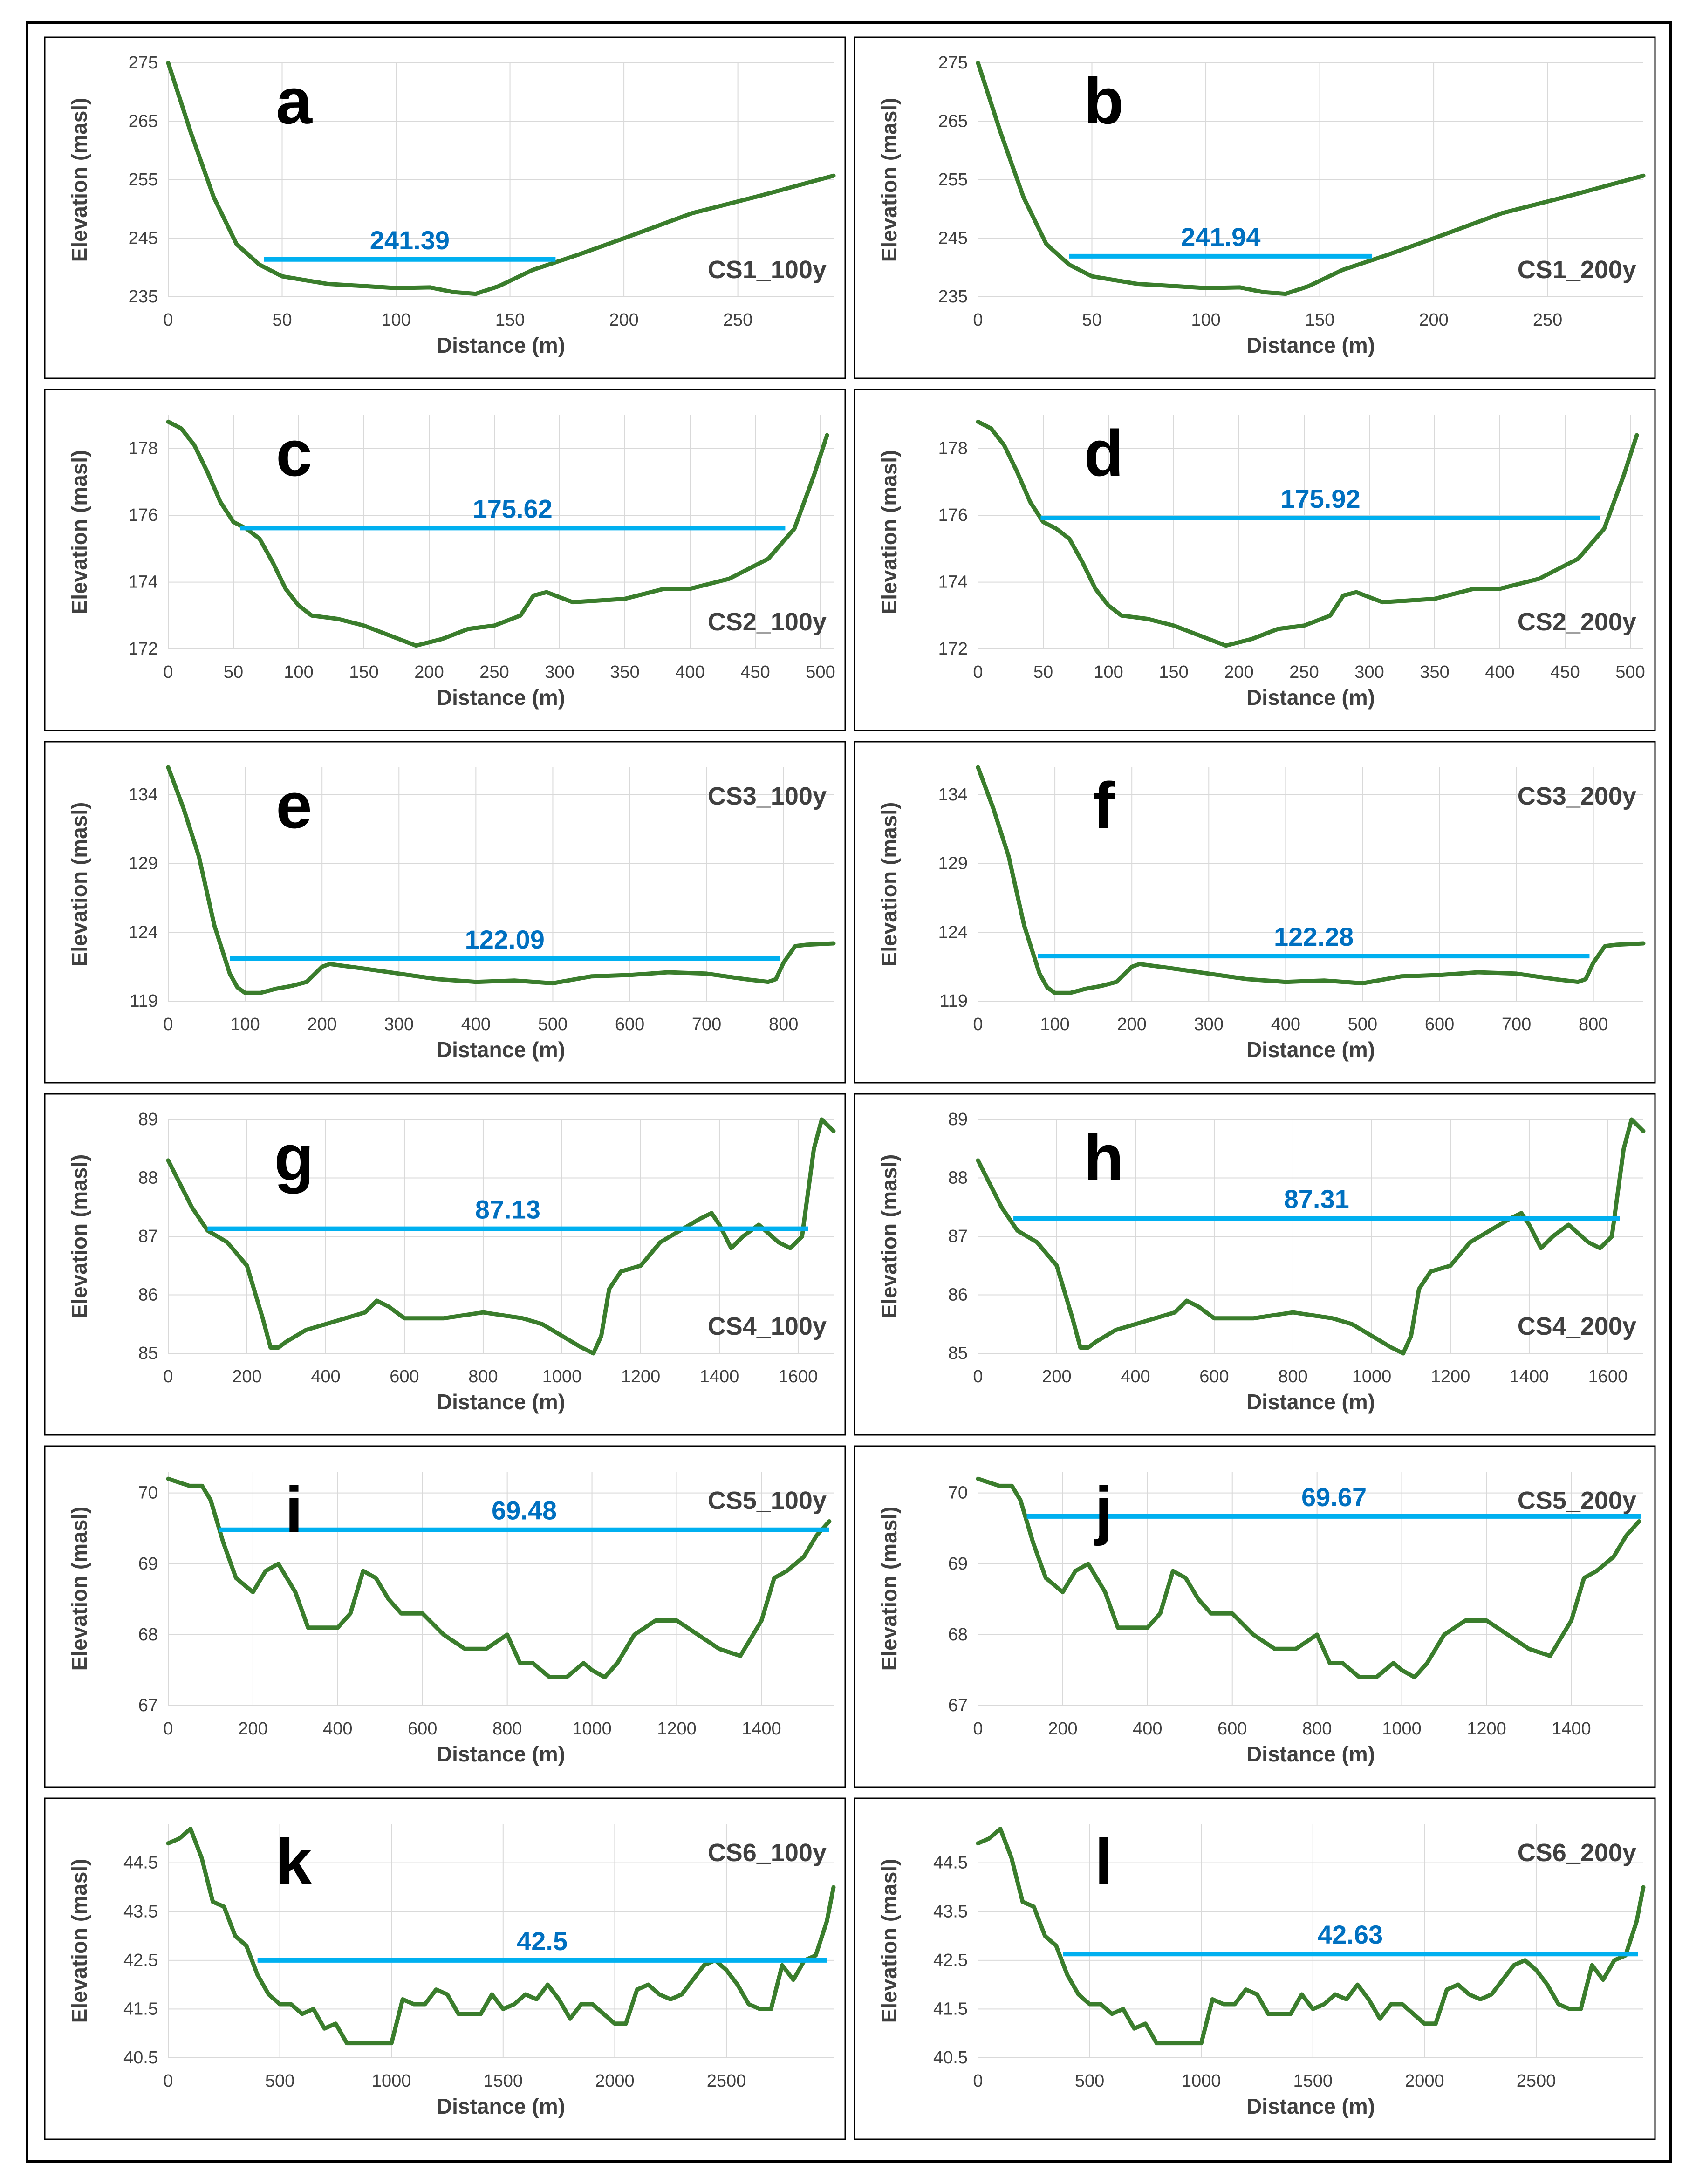  I want to click on water-level-label: 87.31, so click(1317, 1199).